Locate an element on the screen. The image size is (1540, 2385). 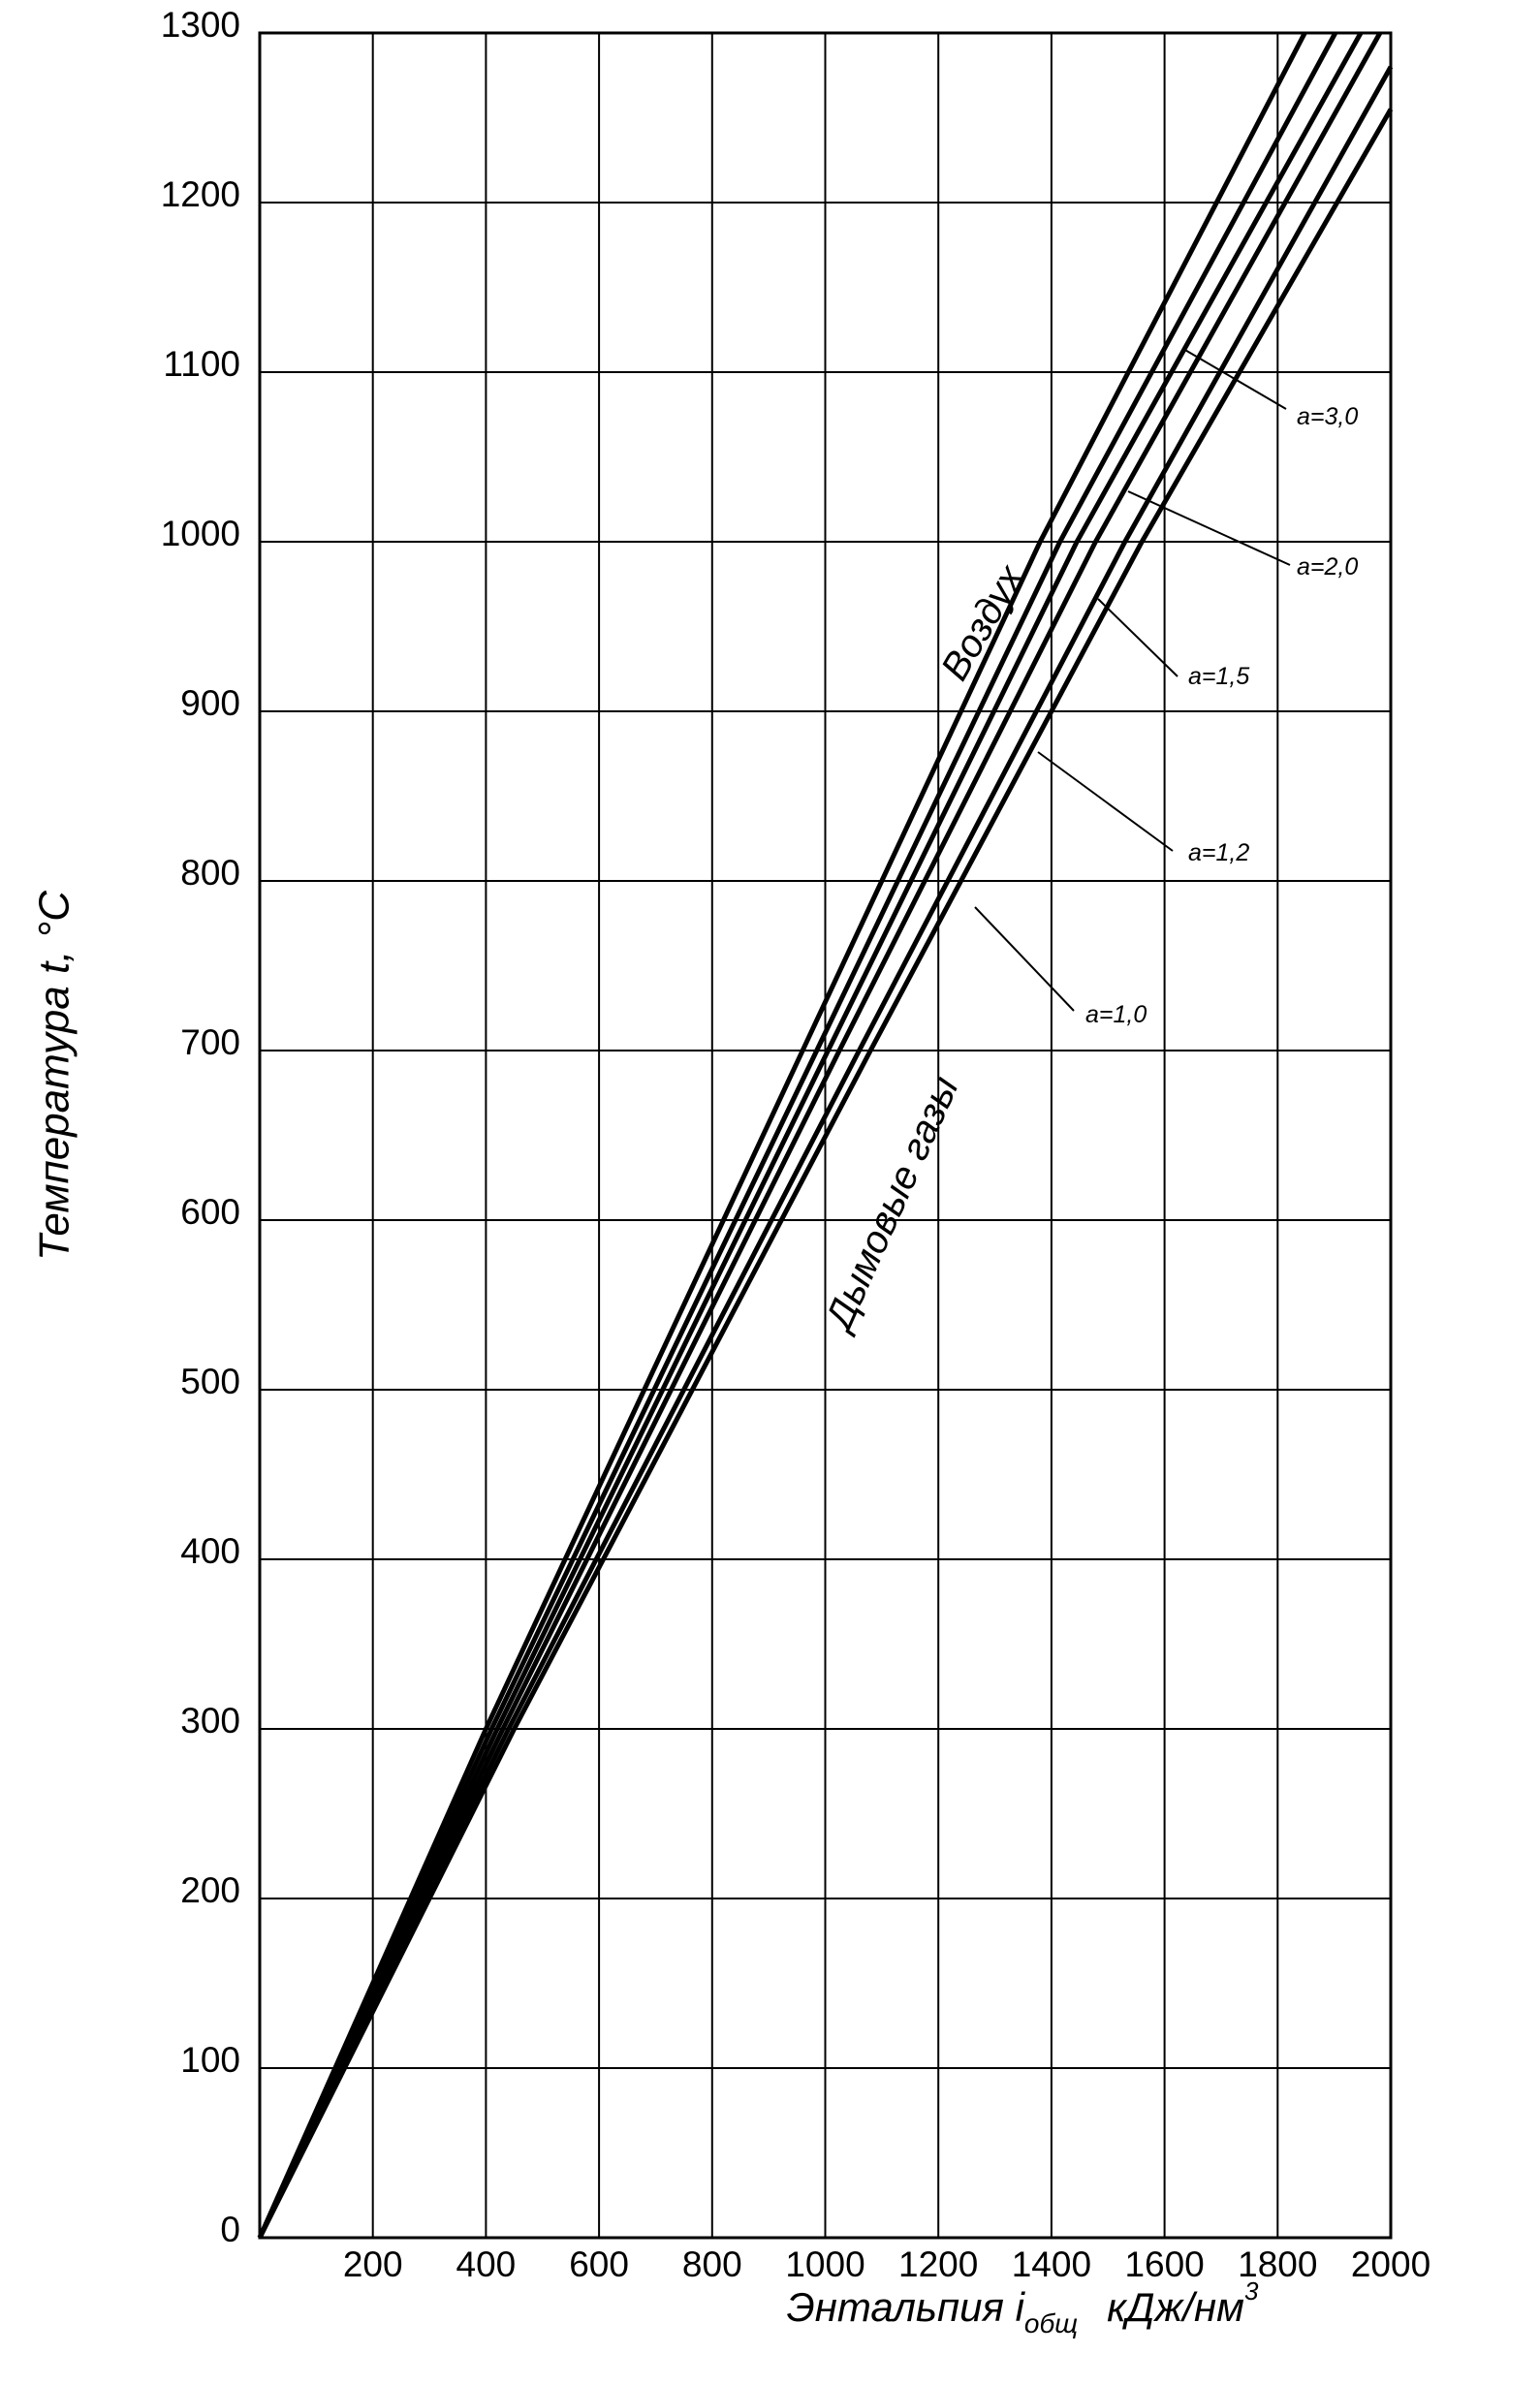
x-axis-label: Энтальпия iобщ кДж/нм3 is located at coordinates (1023, 2307).